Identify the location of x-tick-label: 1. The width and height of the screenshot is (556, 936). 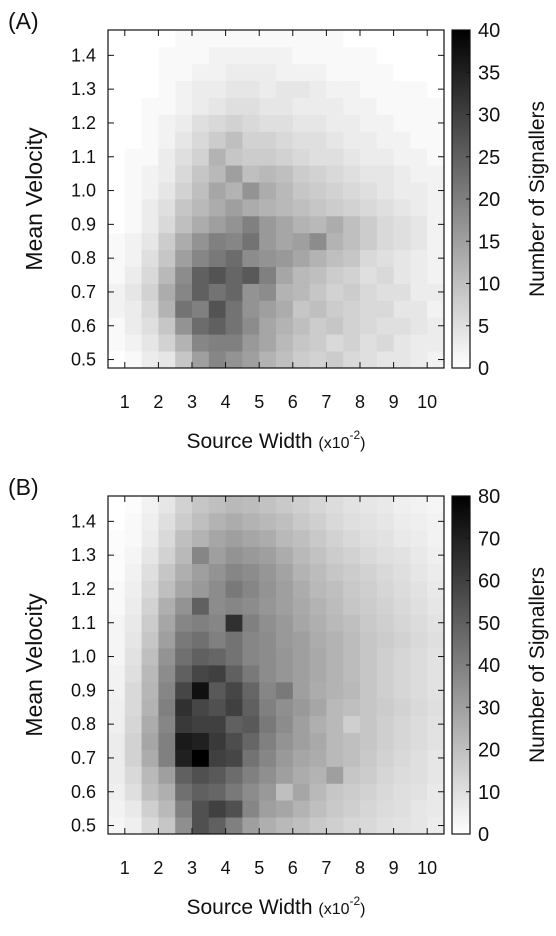
(125, 868).